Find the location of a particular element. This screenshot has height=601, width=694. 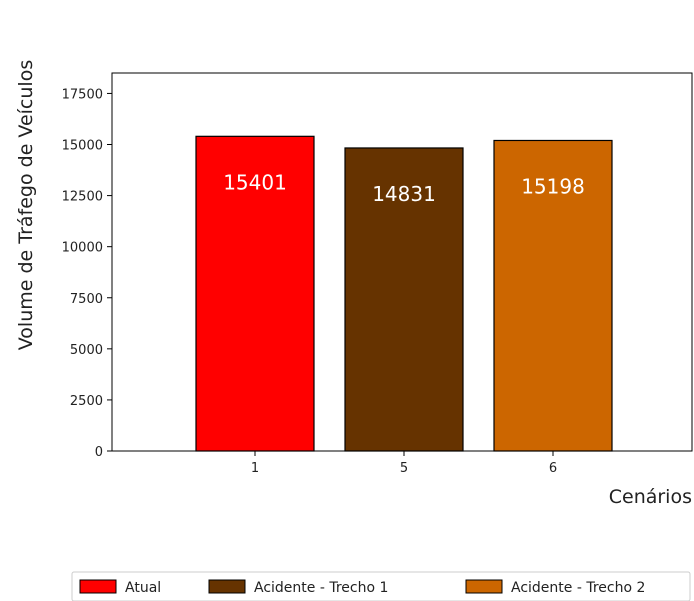

y-tick-label: 17500 is located at coordinates (82, 94).